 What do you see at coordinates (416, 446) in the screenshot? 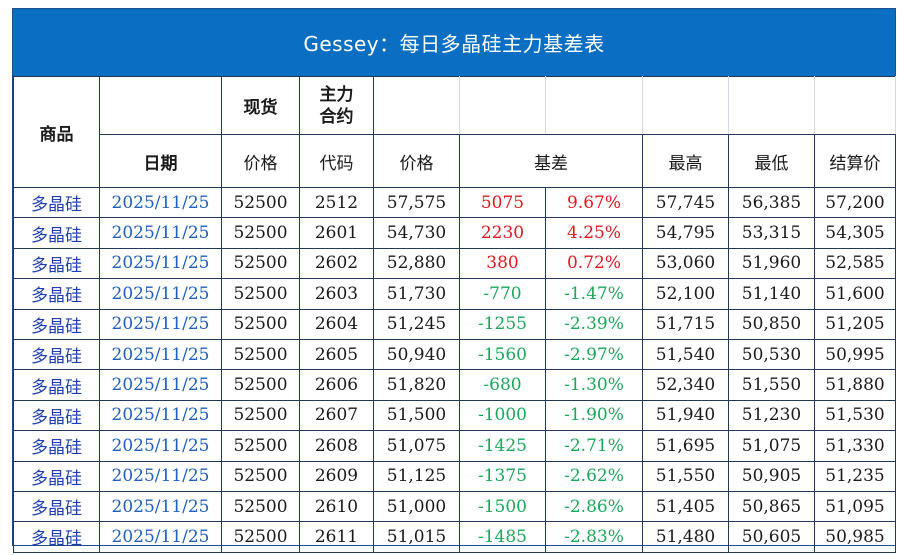
I see `cell-price: 51,075` at bounding box center [416, 446].